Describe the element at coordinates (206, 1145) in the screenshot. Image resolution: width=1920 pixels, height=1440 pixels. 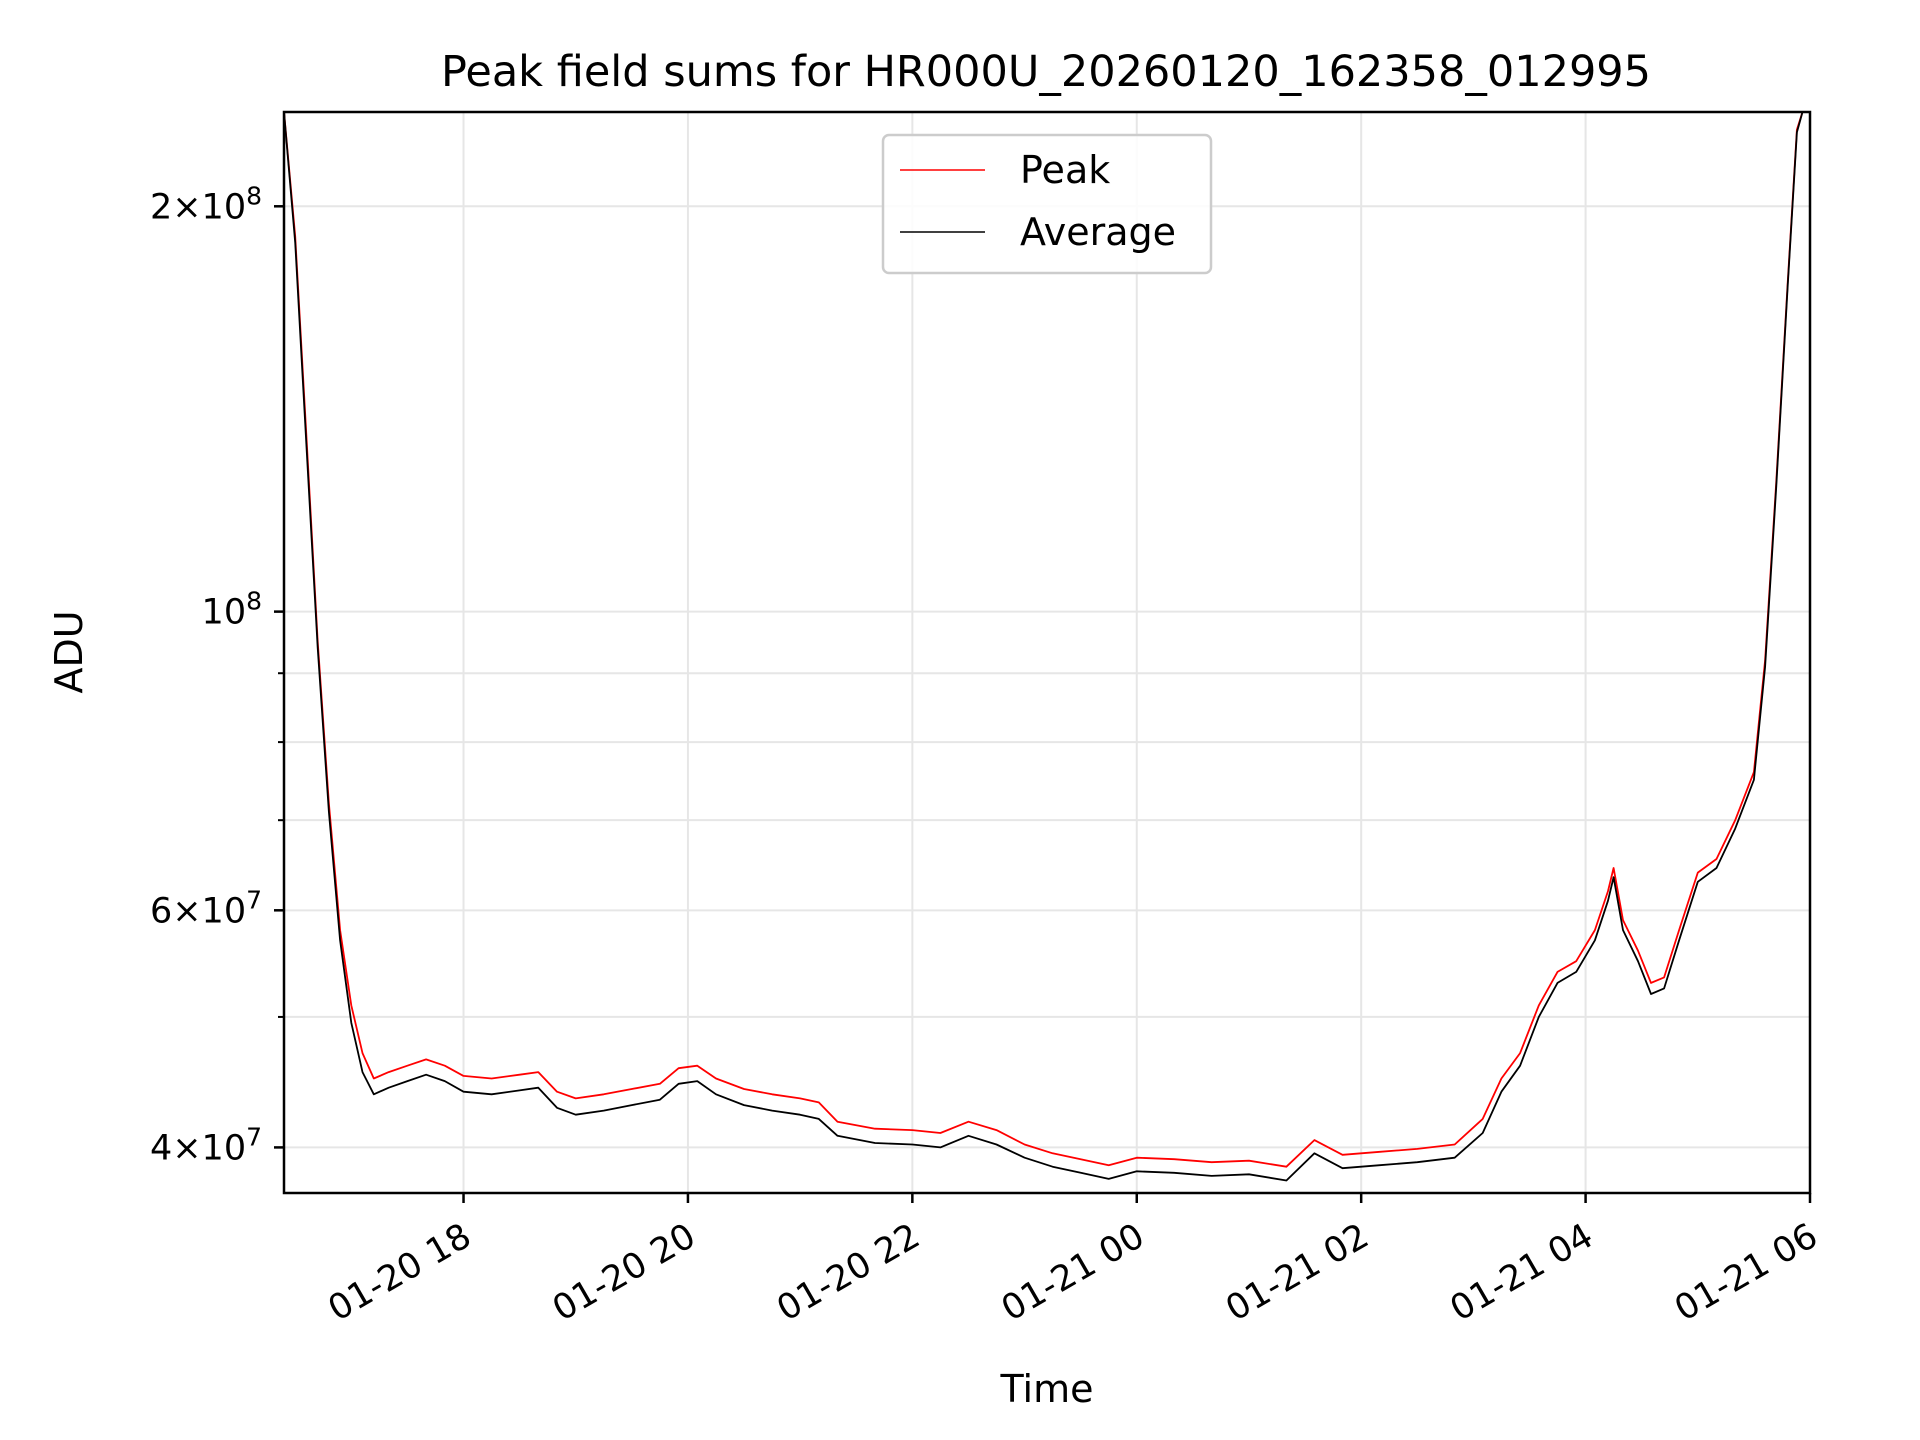
I see `y-tick-label: 4×107` at that location.